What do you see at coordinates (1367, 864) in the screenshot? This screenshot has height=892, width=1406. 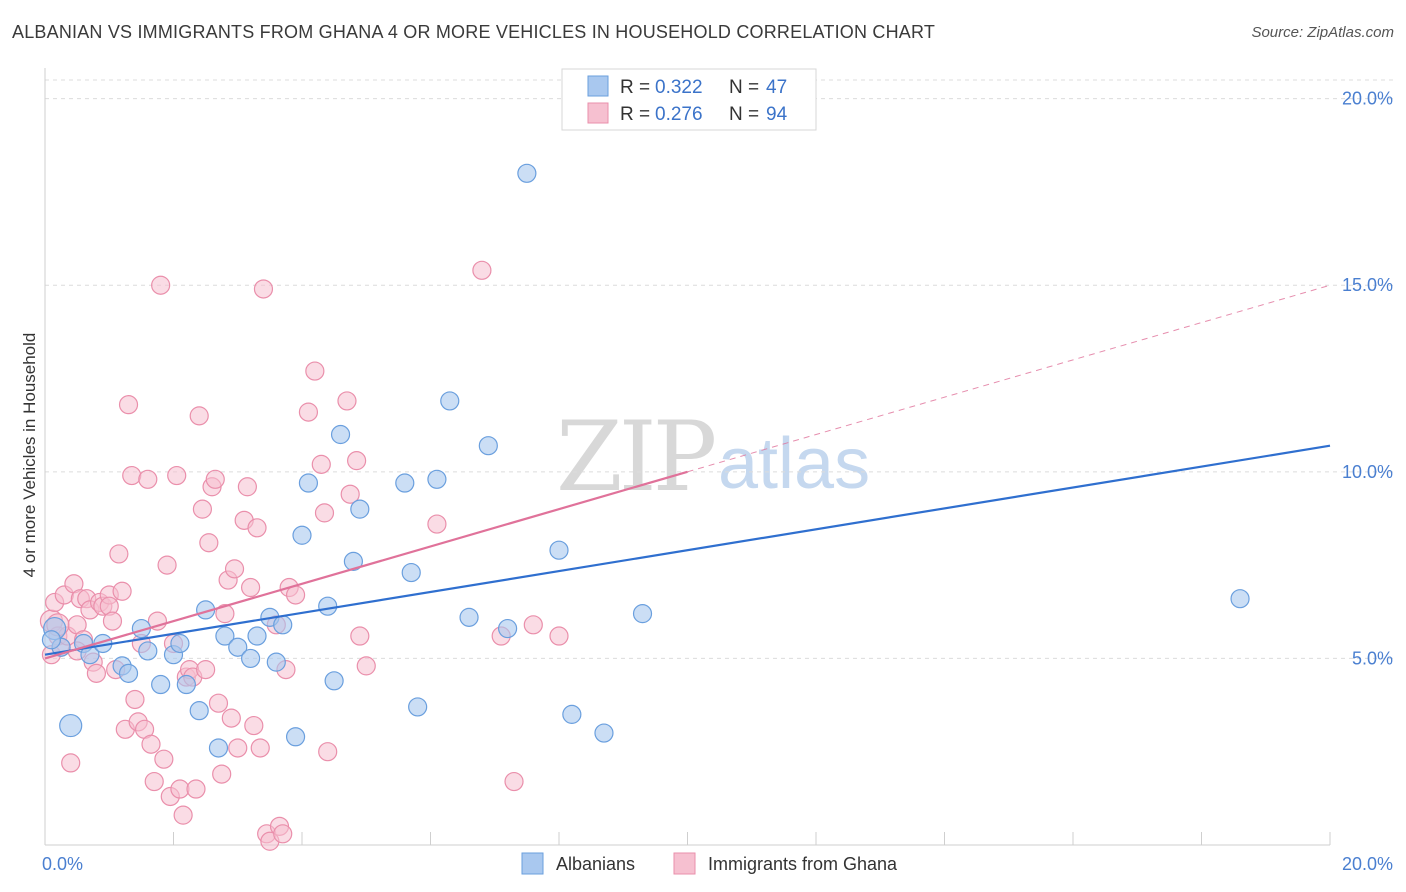 I see `x-tick-label: 20.0%` at bounding box center [1367, 864].